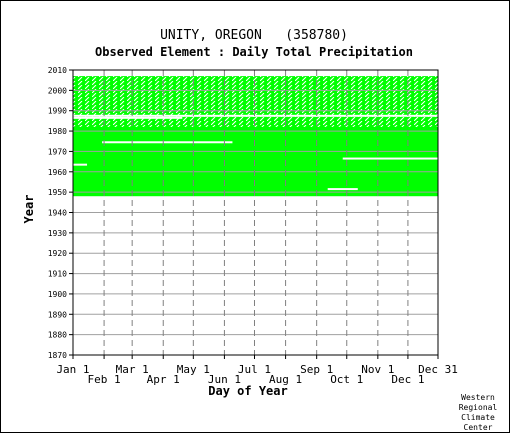 The height and width of the screenshot is (434, 510). What do you see at coordinates (407, 379) in the screenshot?
I see `x-tick-label-lower: Dec 1` at bounding box center [407, 379].